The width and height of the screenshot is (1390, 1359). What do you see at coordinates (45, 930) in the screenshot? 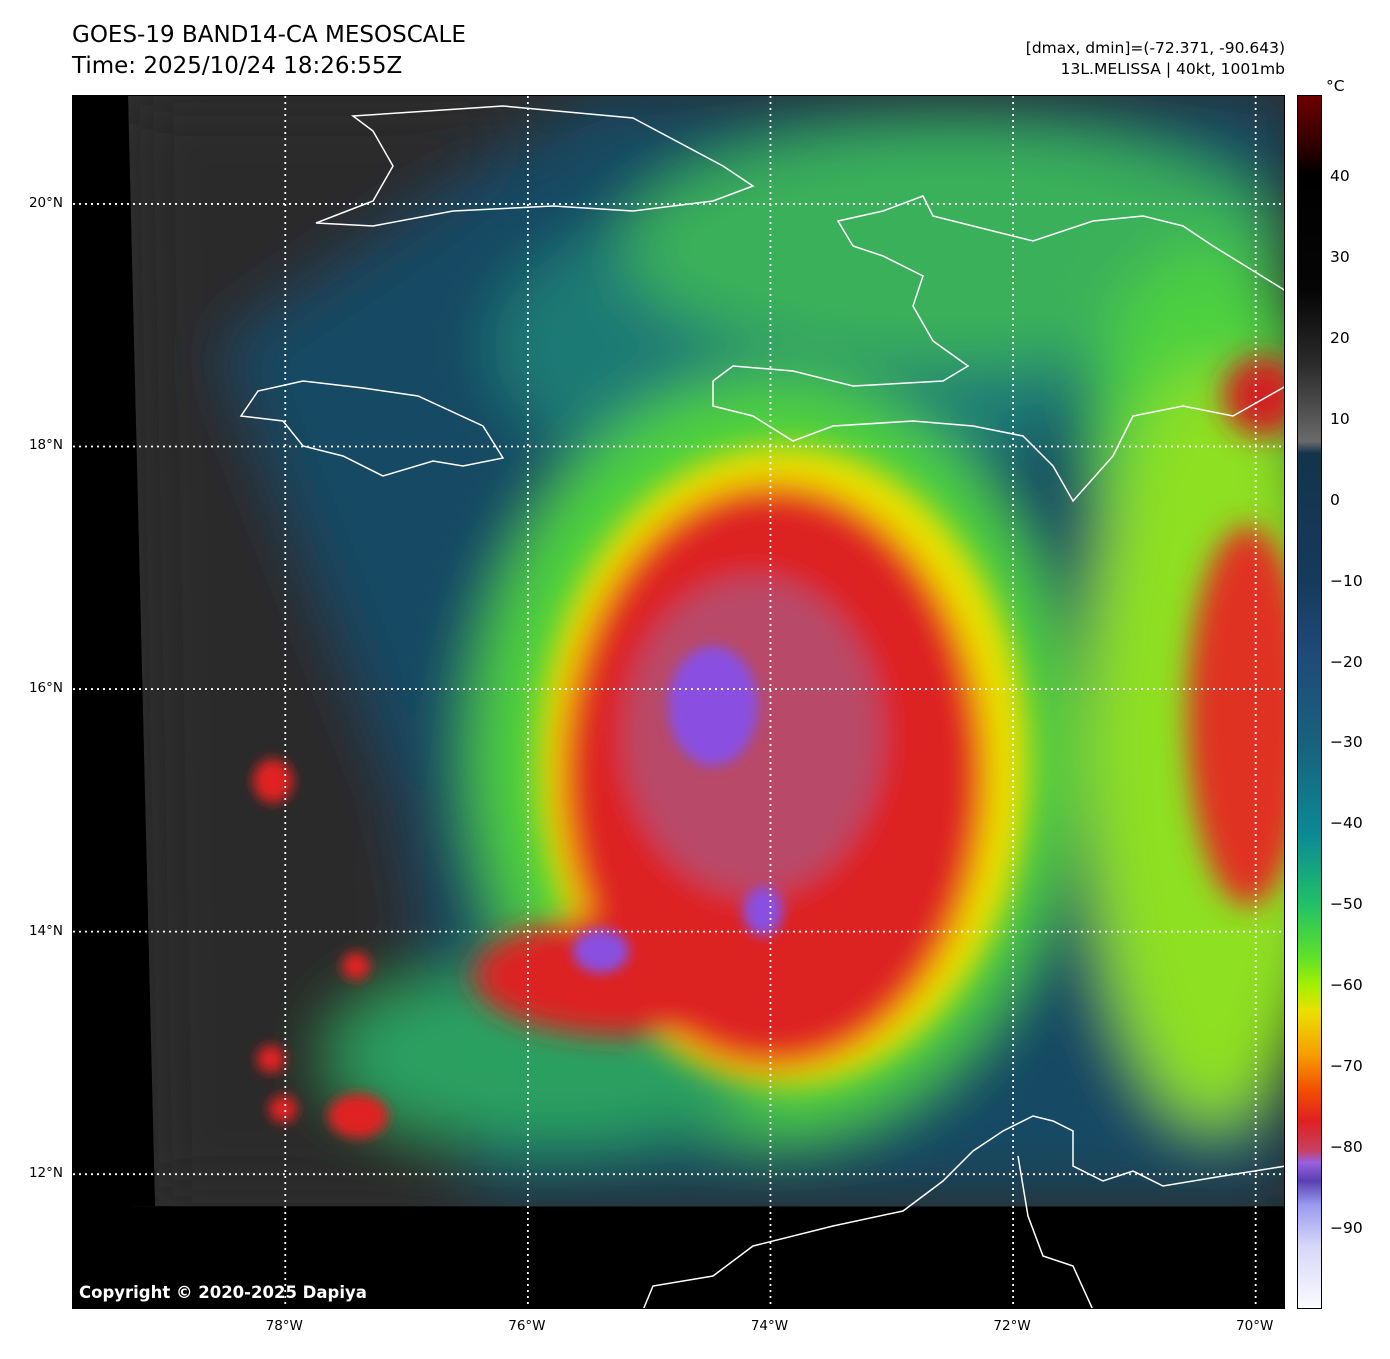
I see `lat-label: 14°N` at bounding box center [45, 930].